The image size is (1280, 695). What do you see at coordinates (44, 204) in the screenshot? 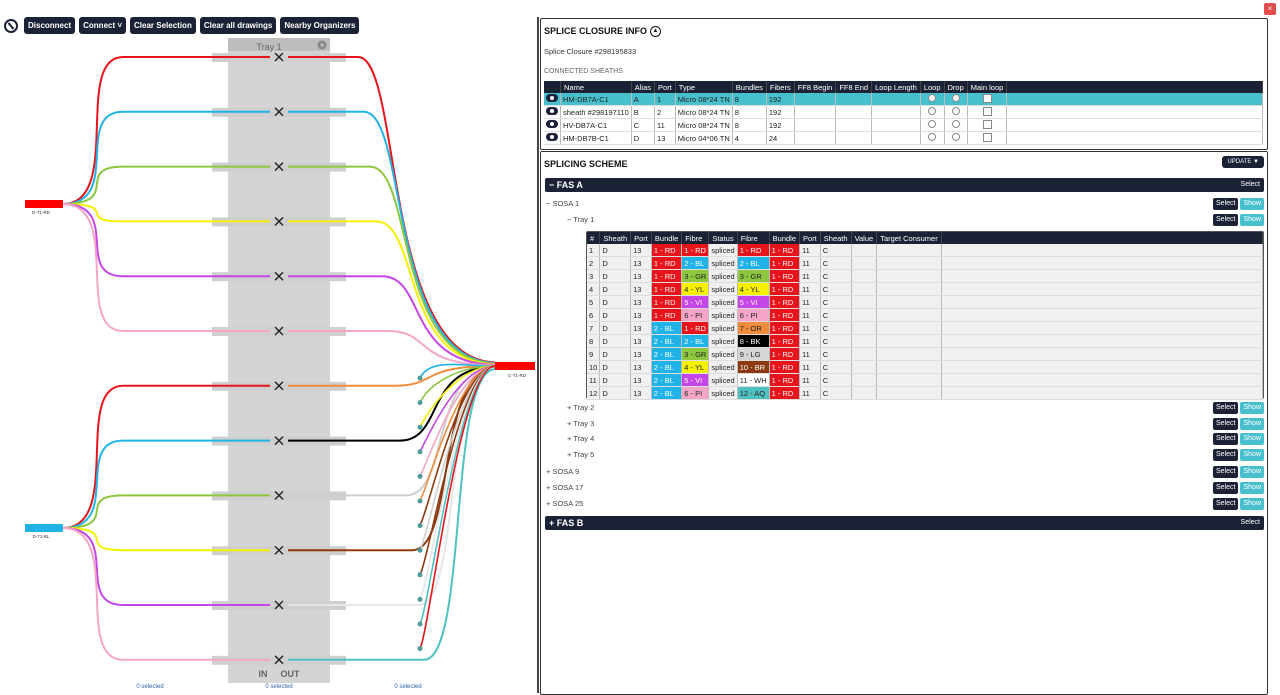
I see `left-top-cable` at bounding box center [44, 204].